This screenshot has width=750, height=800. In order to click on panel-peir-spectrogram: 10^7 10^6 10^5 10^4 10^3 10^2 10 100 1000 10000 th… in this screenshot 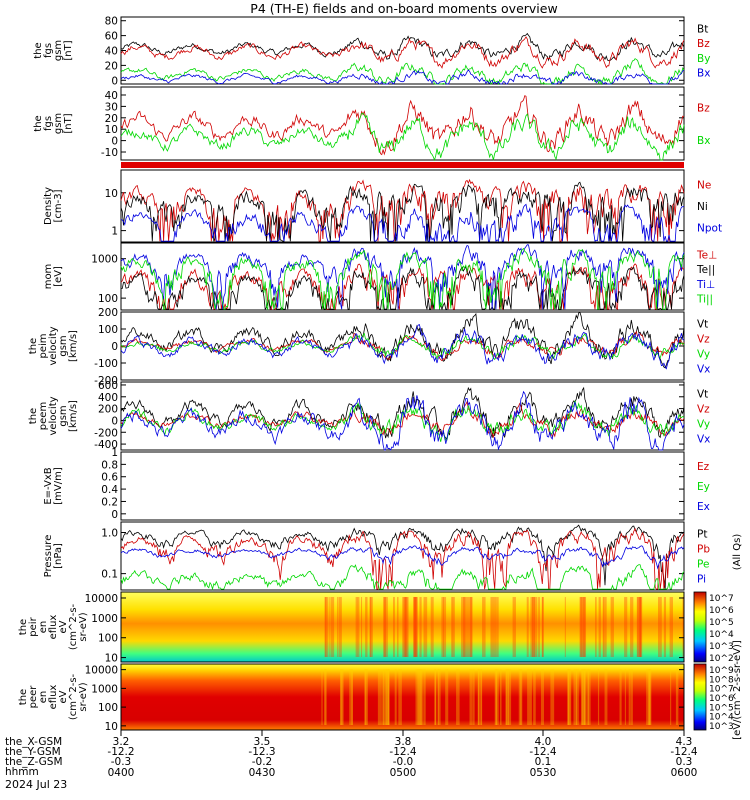, I will do `click(376, 628)`.